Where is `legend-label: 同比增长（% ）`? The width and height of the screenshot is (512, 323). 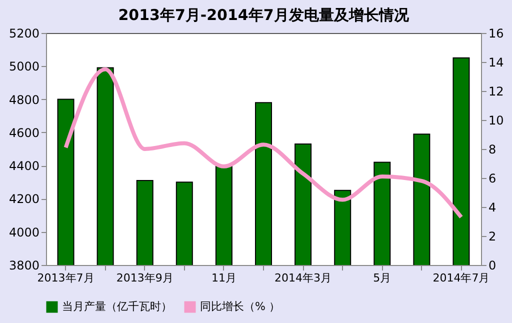
legend-label: 同比增长（% ） is located at coordinates (240, 306).